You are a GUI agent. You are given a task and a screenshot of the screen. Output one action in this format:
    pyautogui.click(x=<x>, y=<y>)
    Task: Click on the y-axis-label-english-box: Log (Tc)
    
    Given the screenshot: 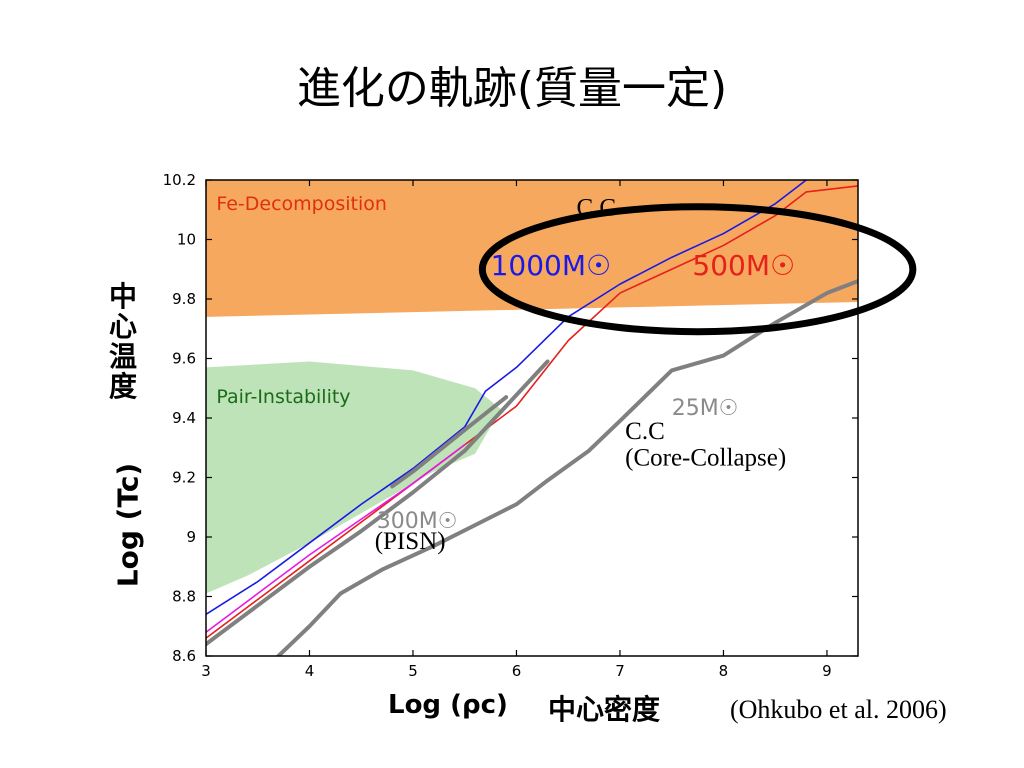 What is the action you would take?
    pyautogui.click(x=128, y=525)
    